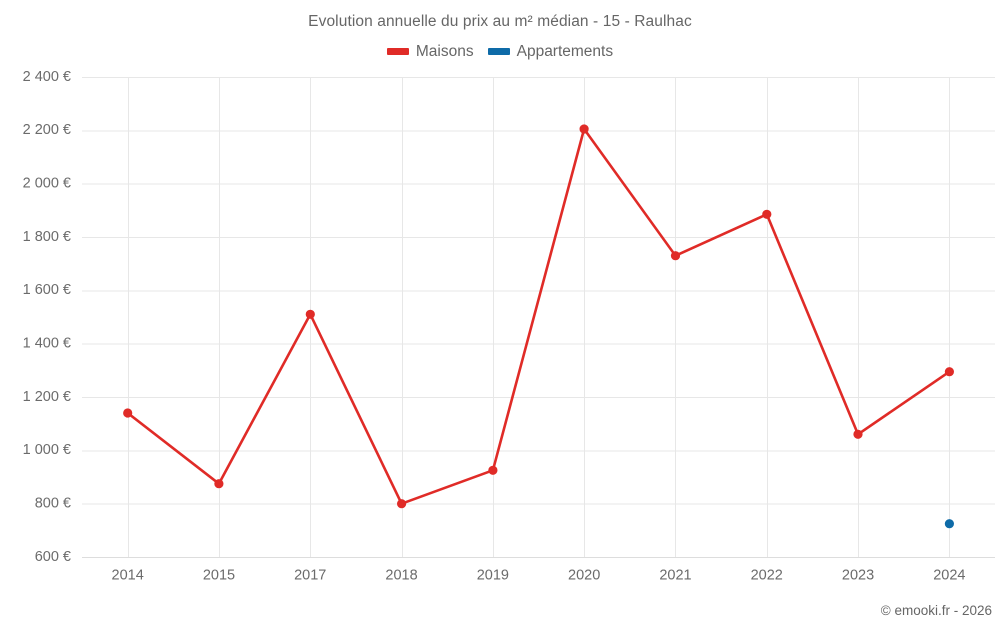 The width and height of the screenshot is (1000, 625). What do you see at coordinates (401, 576) in the screenshot?
I see `x-tick-label: 2018` at bounding box center [401, 576].